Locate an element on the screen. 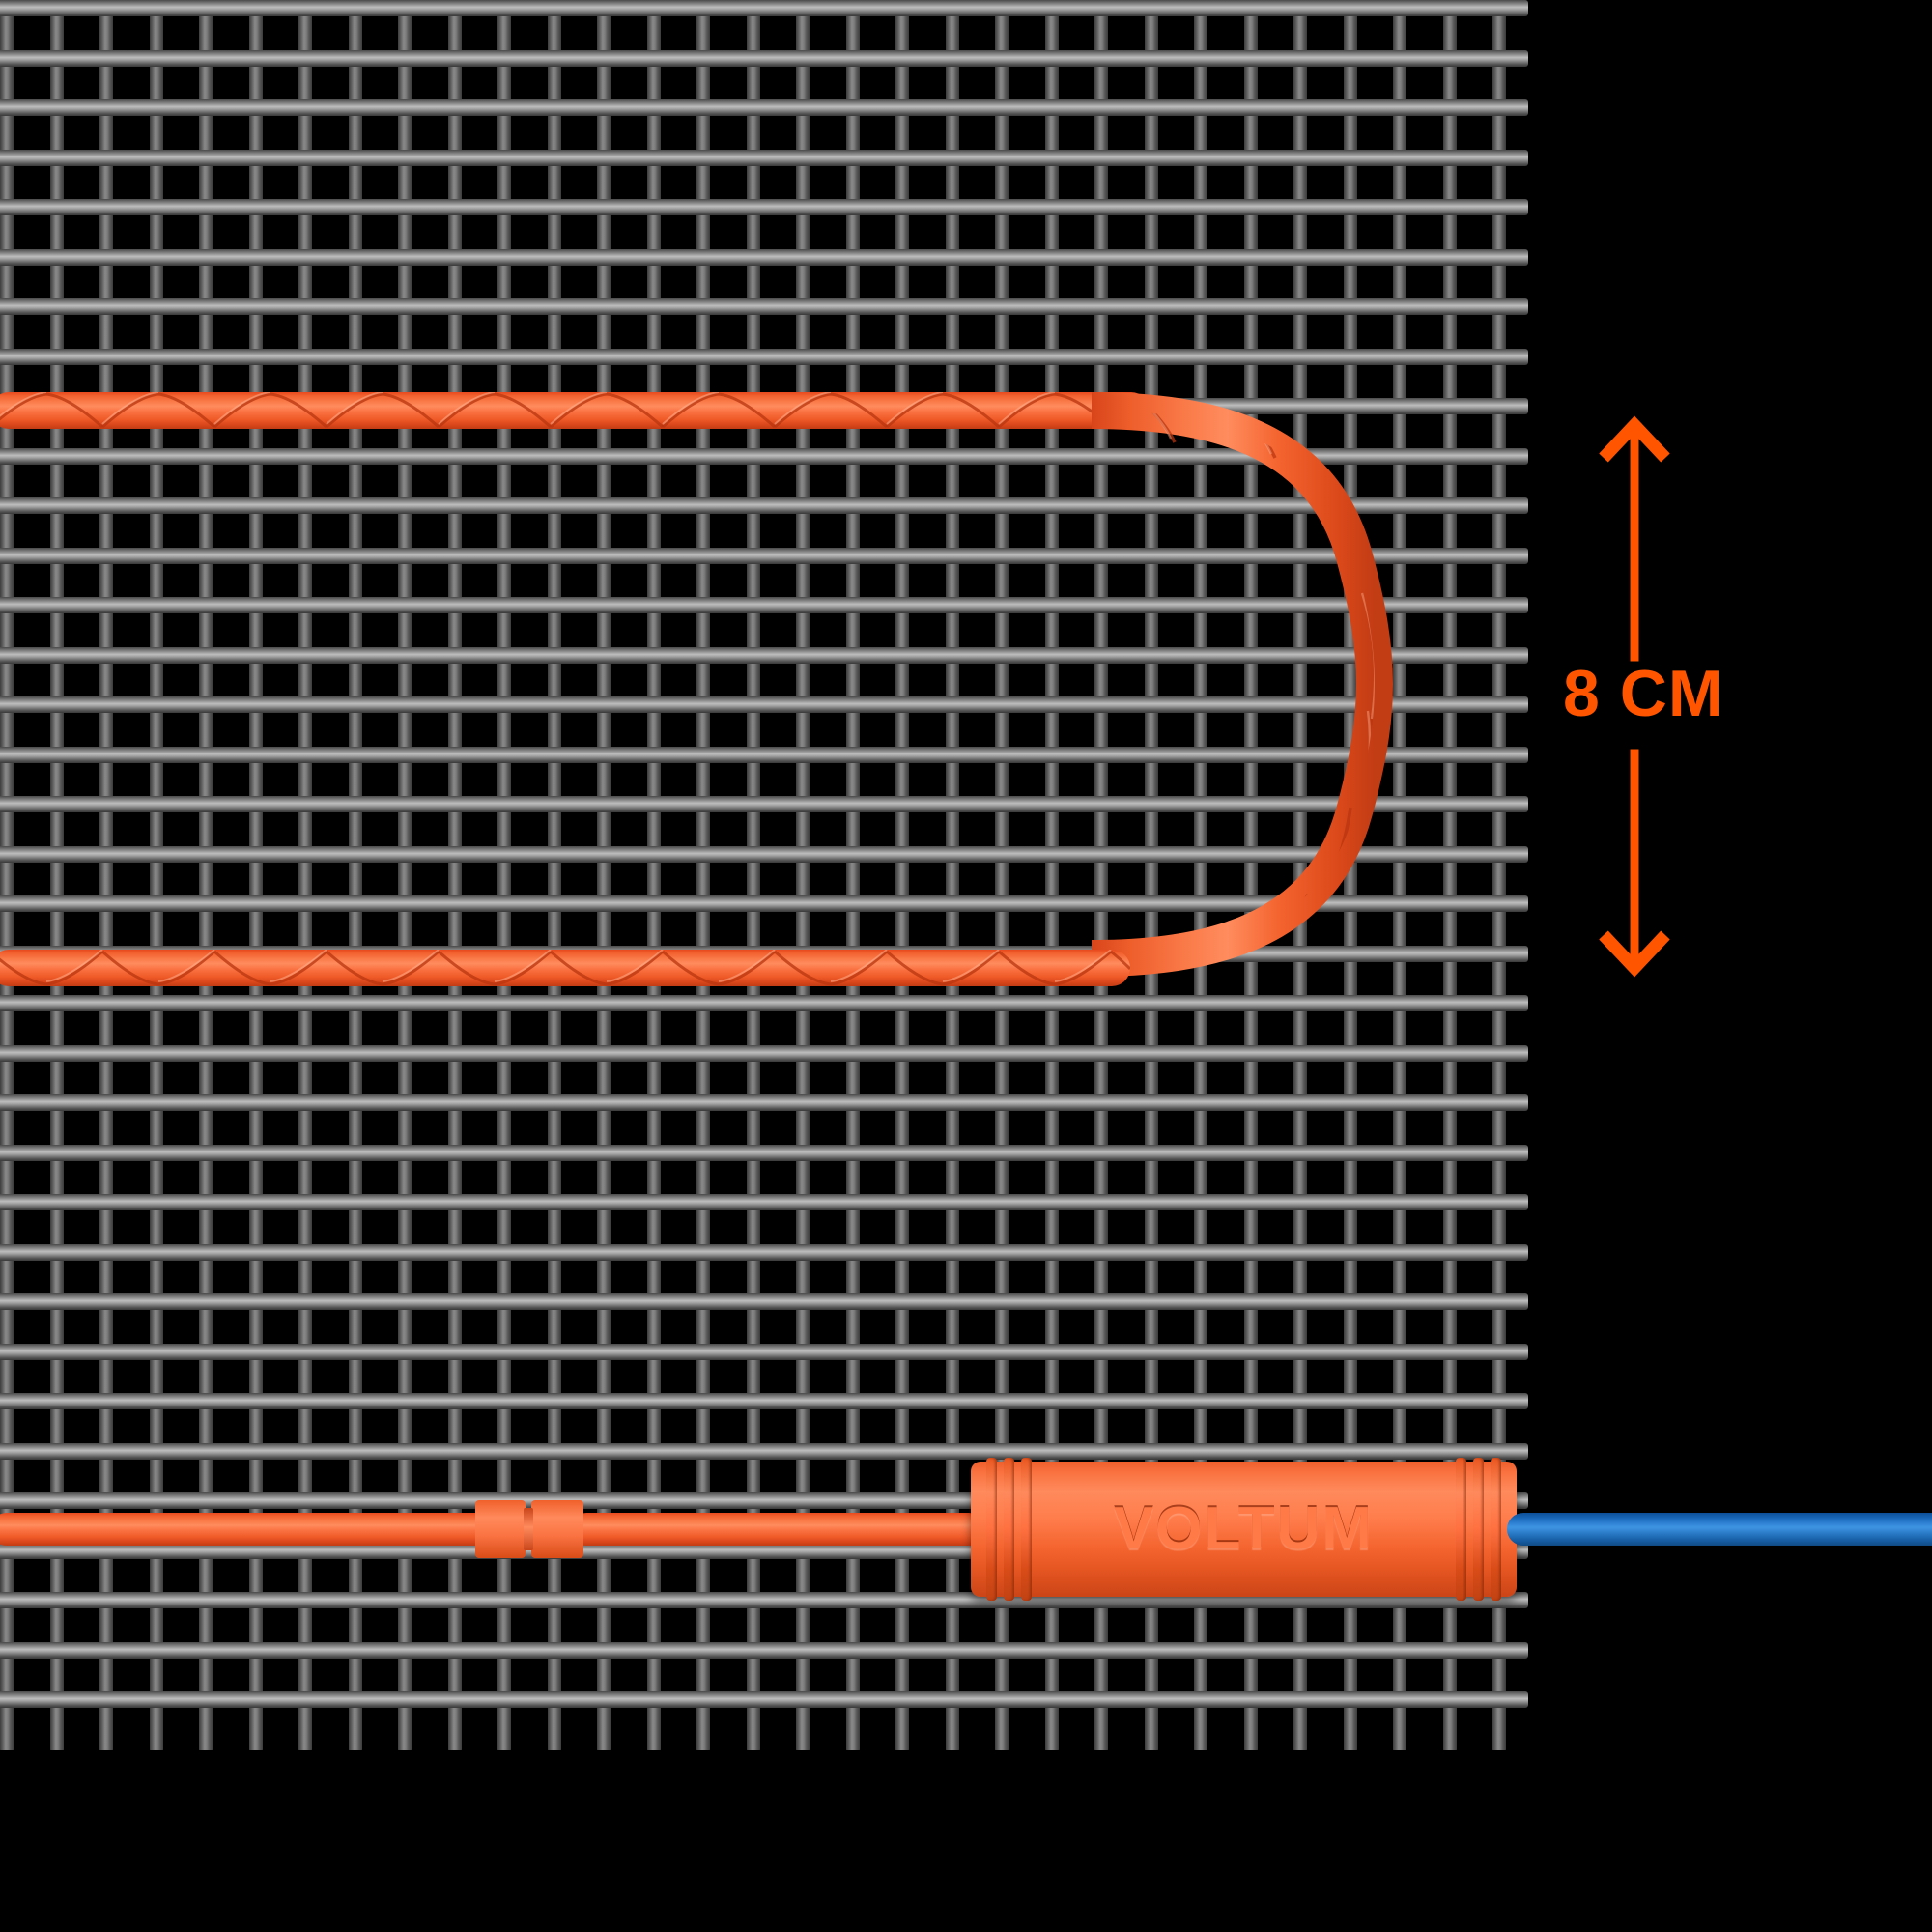  cold-lead-blue-cable is located at coordinates (1719, 1529).